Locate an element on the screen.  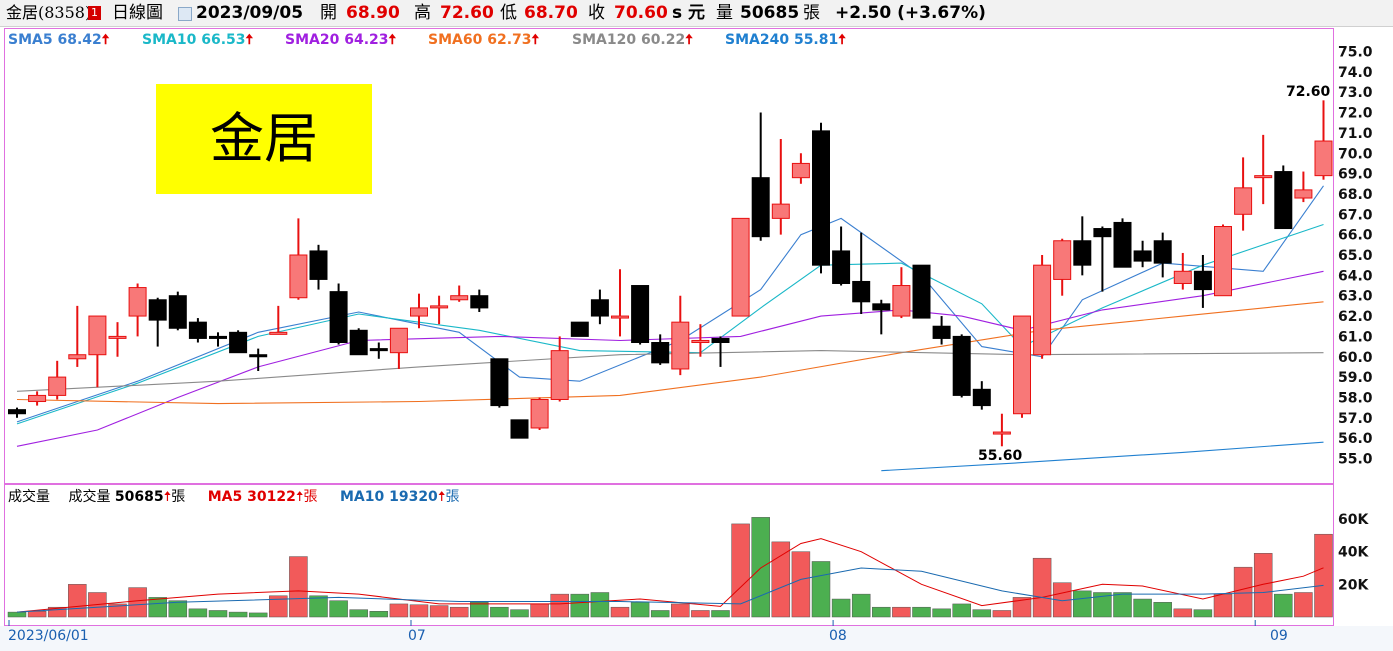
alert-badge: 1 is located at coordinates (94, 13).